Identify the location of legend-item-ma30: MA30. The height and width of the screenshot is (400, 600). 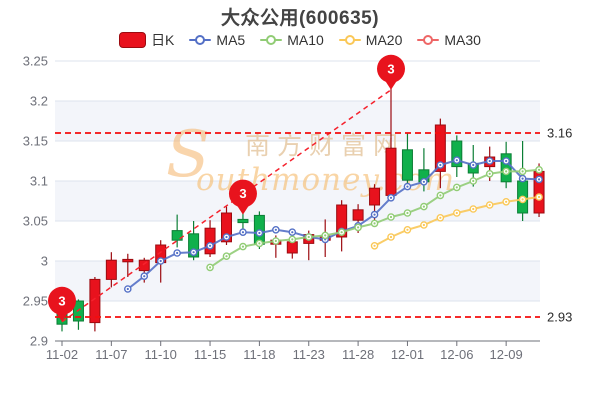
(449, 40).